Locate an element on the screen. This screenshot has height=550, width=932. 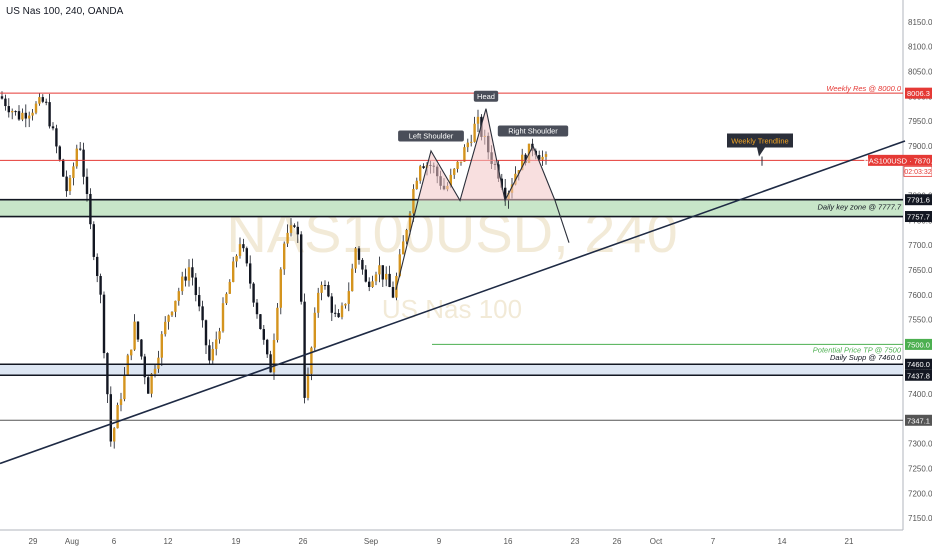
symbol-title: US Nas 100, 240, OANDA is located at coordinates (65, 11).